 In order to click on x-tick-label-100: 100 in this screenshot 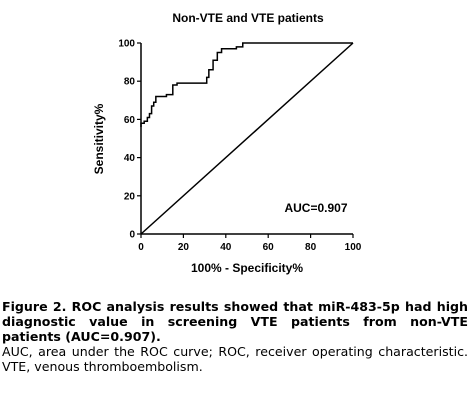, I will do `click(353, 247)`.